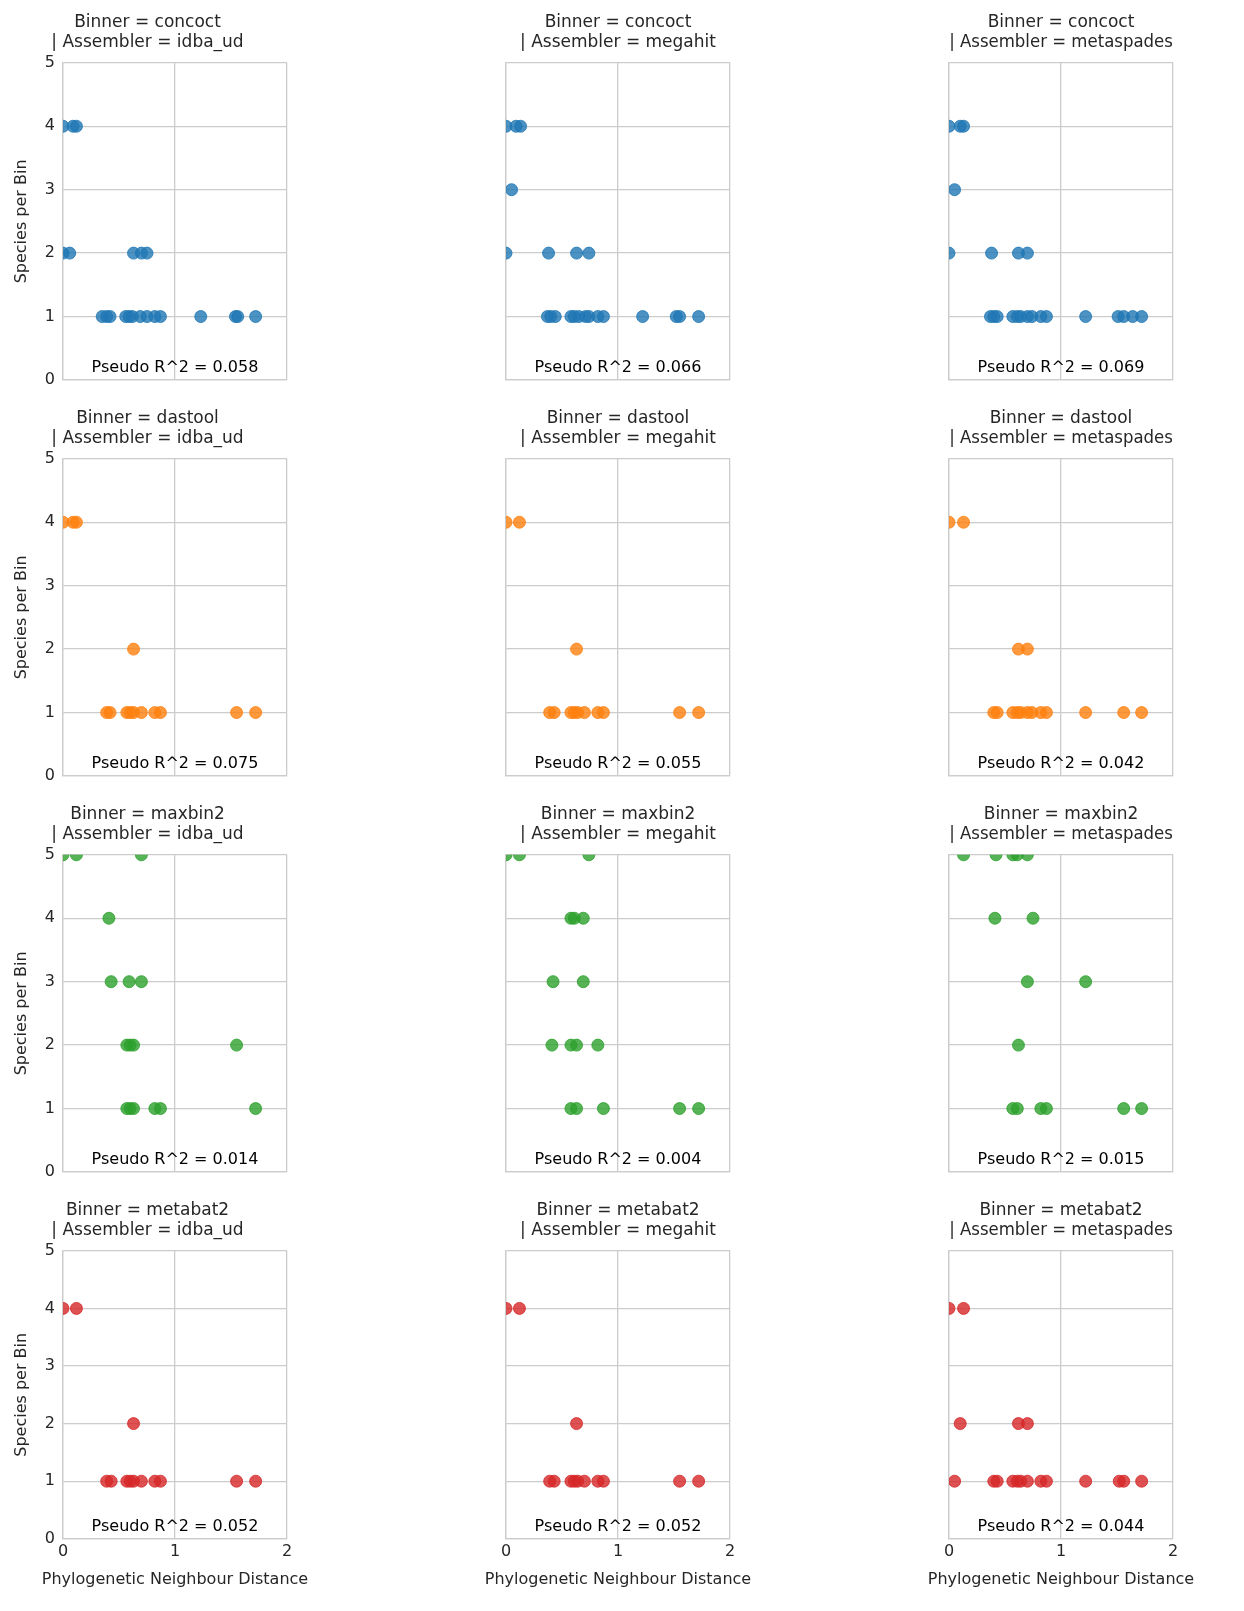  I want to click on annotation: Pseudo R^2 = 0.055, so click(618, 763).